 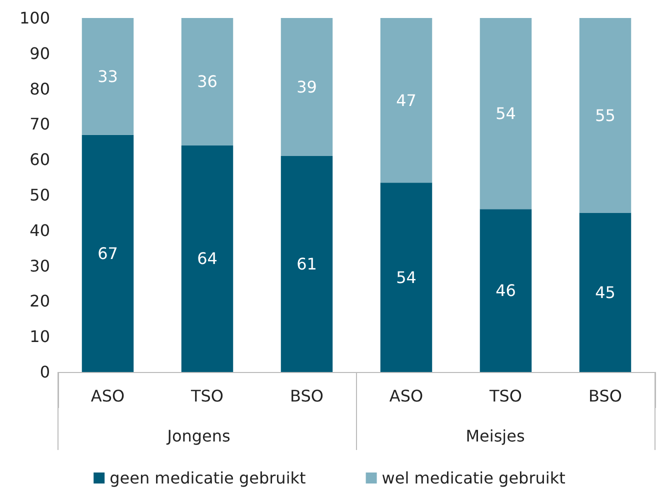 I want to click on data-label: 36, so click(x=207, y=82).